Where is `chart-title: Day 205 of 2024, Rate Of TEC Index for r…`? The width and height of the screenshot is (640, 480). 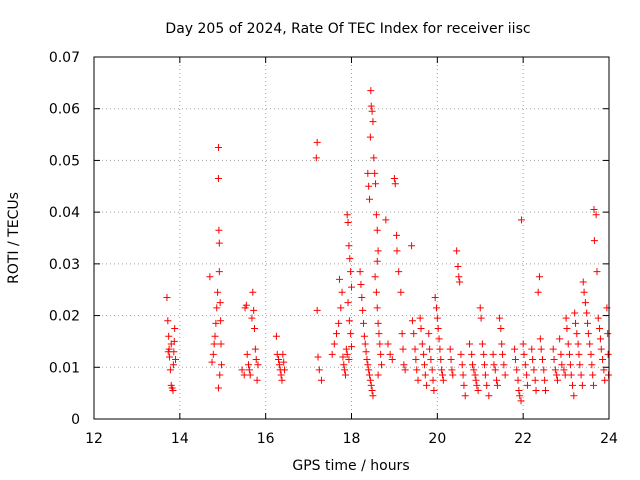
chart-title: Day 205 of 2024, Rate Of TEC Index for r… is located at coordinates (347, 29).